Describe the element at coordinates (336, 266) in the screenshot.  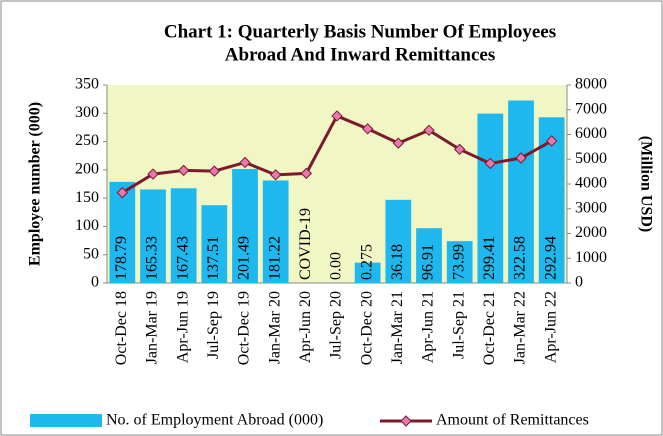
I see `bar-label: 0.00` at that location.